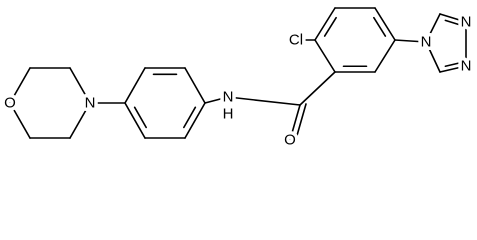 This screenshot has width=477, height=240. Describe the element at coordinates (296, 40) in the screenshot. I see `atom-label: Cl` at that location.